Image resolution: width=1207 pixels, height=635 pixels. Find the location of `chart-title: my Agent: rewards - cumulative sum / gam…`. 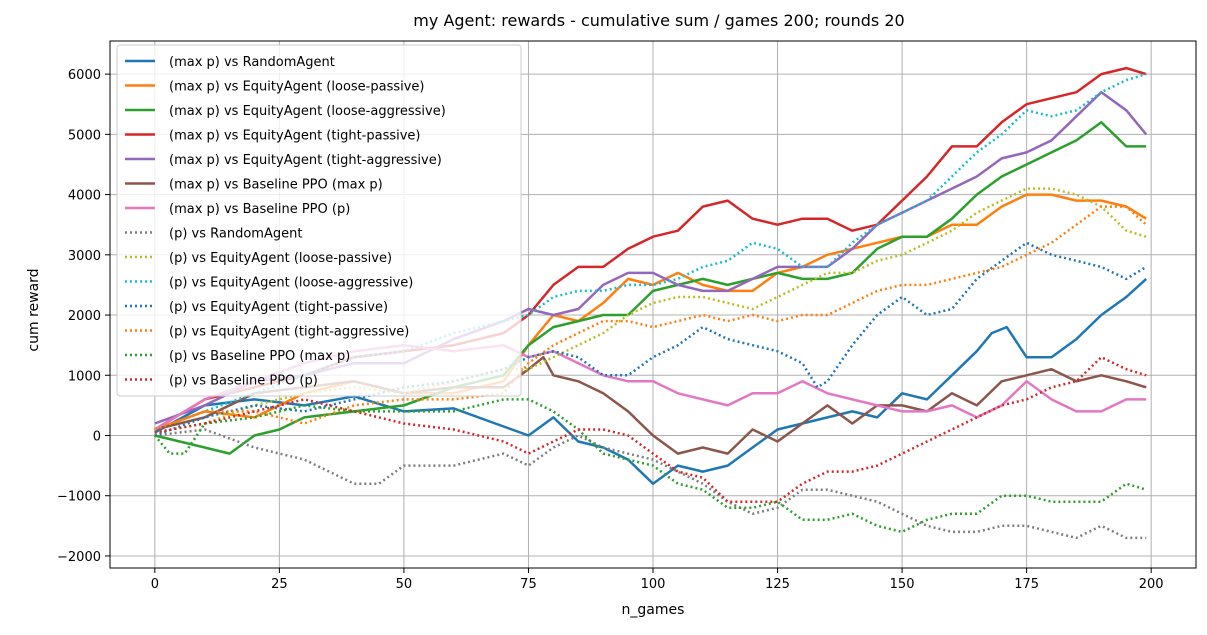

chart-title: my Agent: rewards - cumulative sum / gam… is located at coordinates (658, 20).